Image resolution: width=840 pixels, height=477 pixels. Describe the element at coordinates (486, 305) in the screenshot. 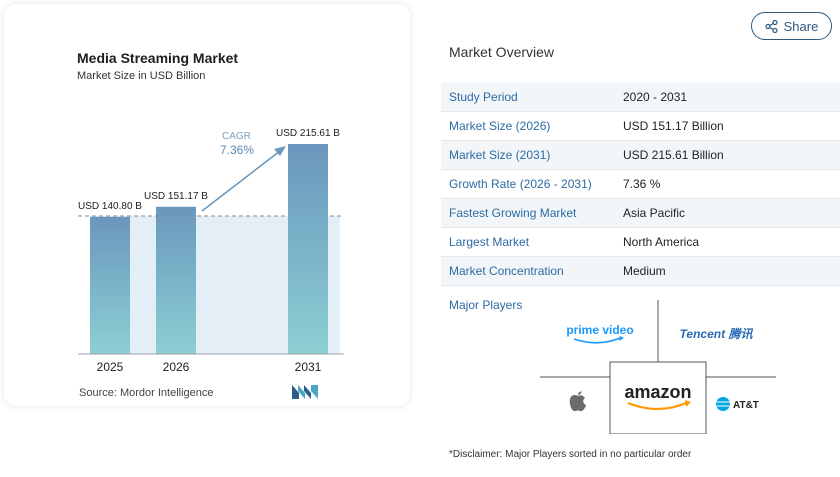

I see `major-players-title: Major Players` at that location.